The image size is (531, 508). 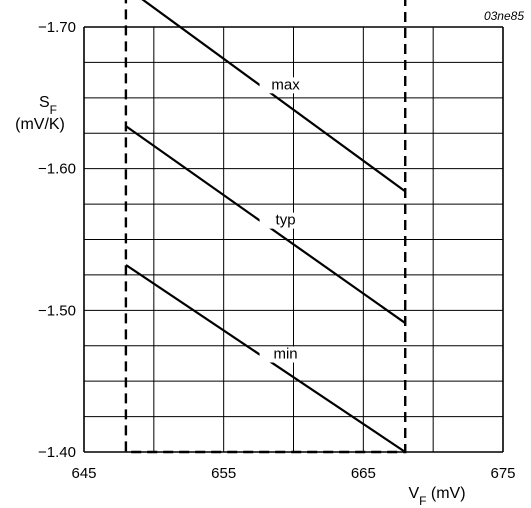 I want to click on y-tick-label: −1.60, so click(x=57, y=169).